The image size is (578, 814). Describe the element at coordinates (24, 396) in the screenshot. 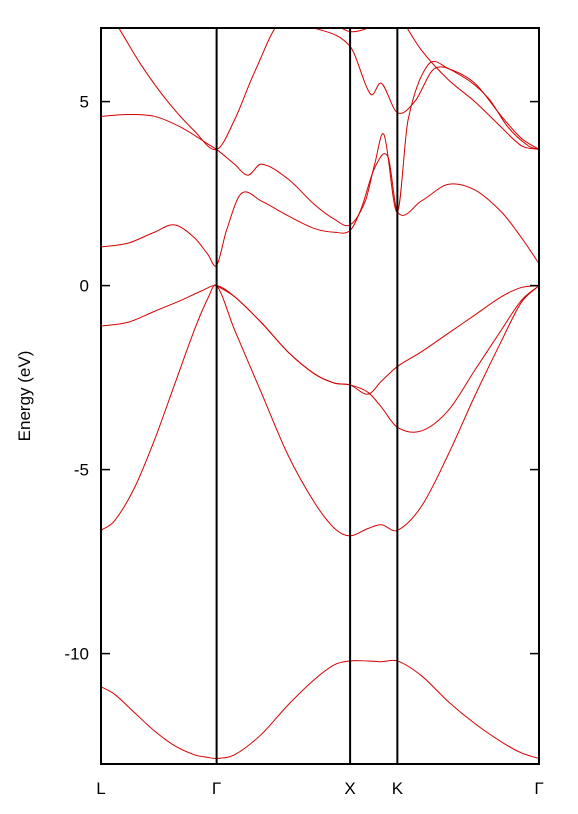

I see `y-axis-title: Energy (eV)` at that location.